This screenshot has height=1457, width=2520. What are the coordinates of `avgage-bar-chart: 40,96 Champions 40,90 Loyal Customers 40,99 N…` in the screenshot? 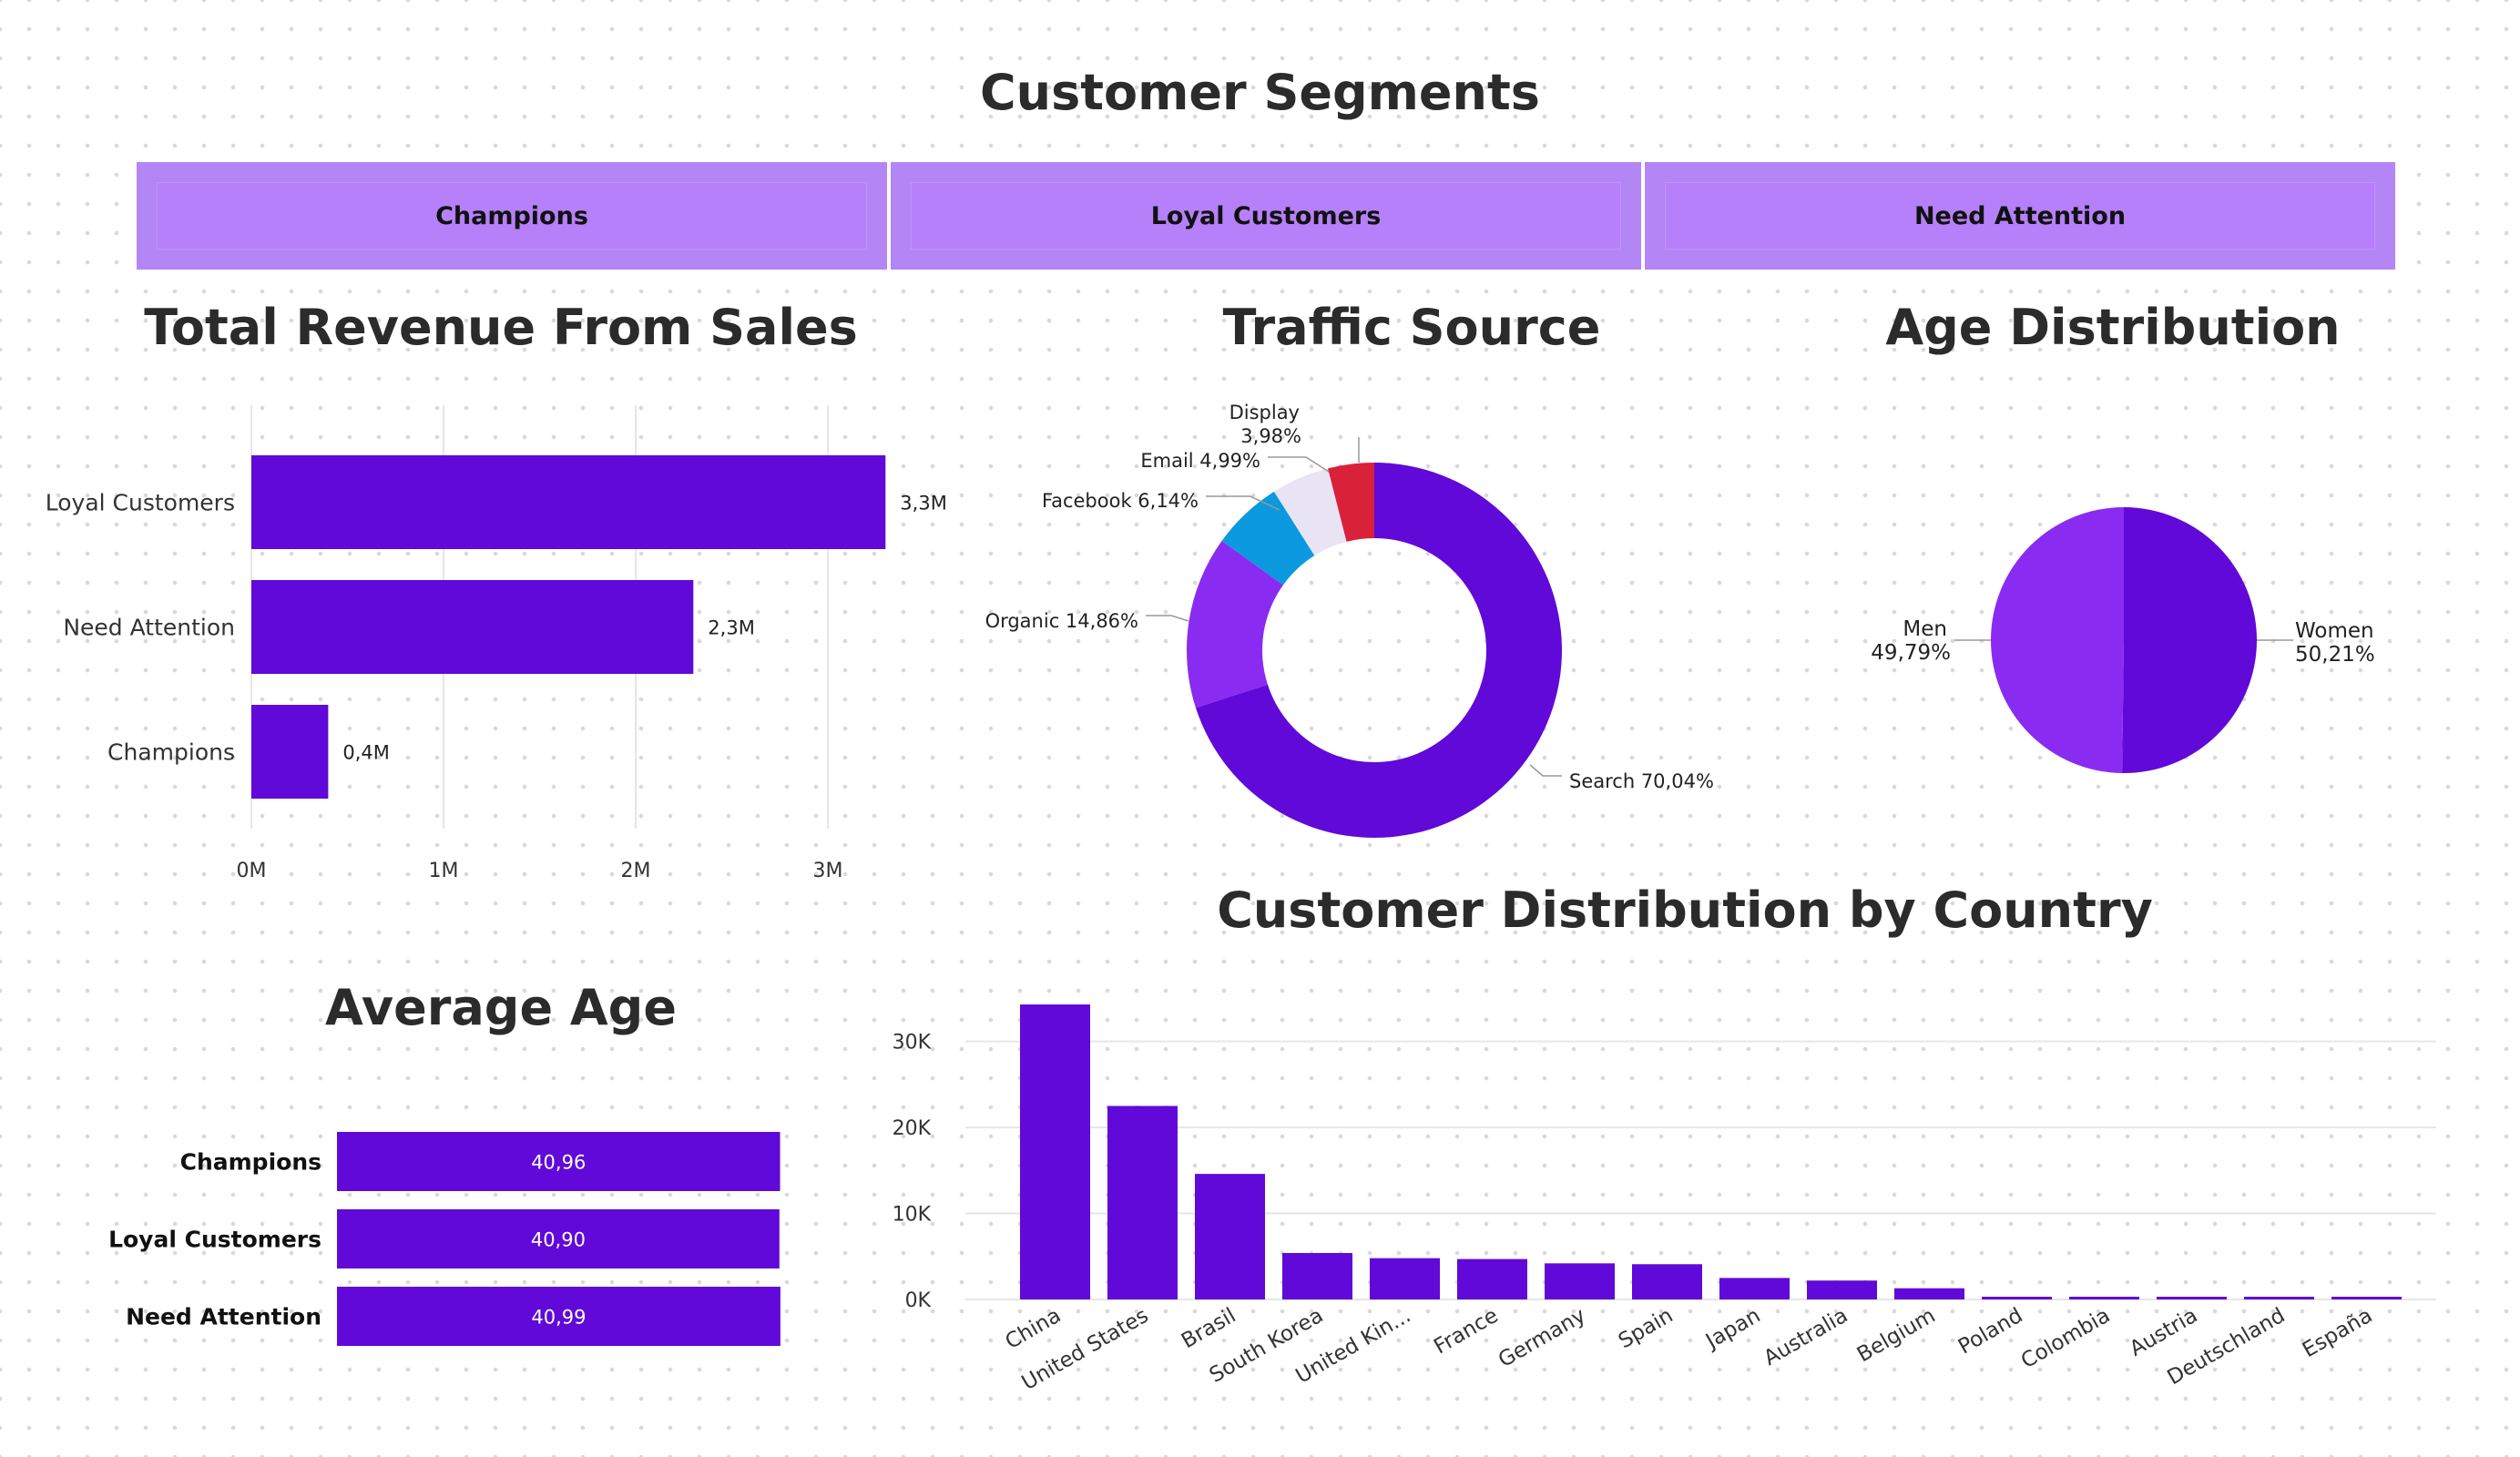 It's located at (444, 1239).